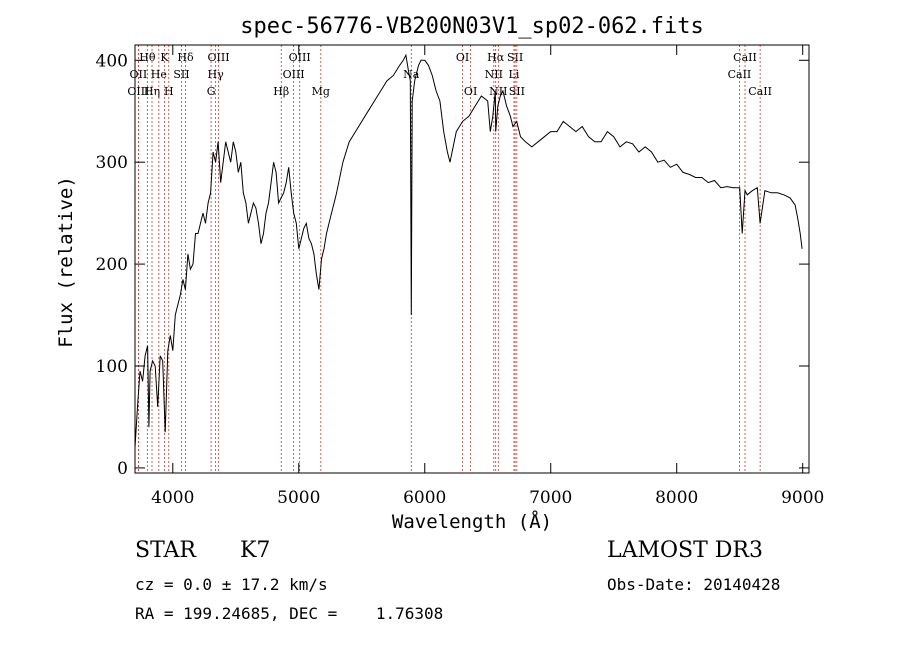  Describe the element at coordinates (515, 57) in the screenshot. I see `line-label-22: SII` at that location.